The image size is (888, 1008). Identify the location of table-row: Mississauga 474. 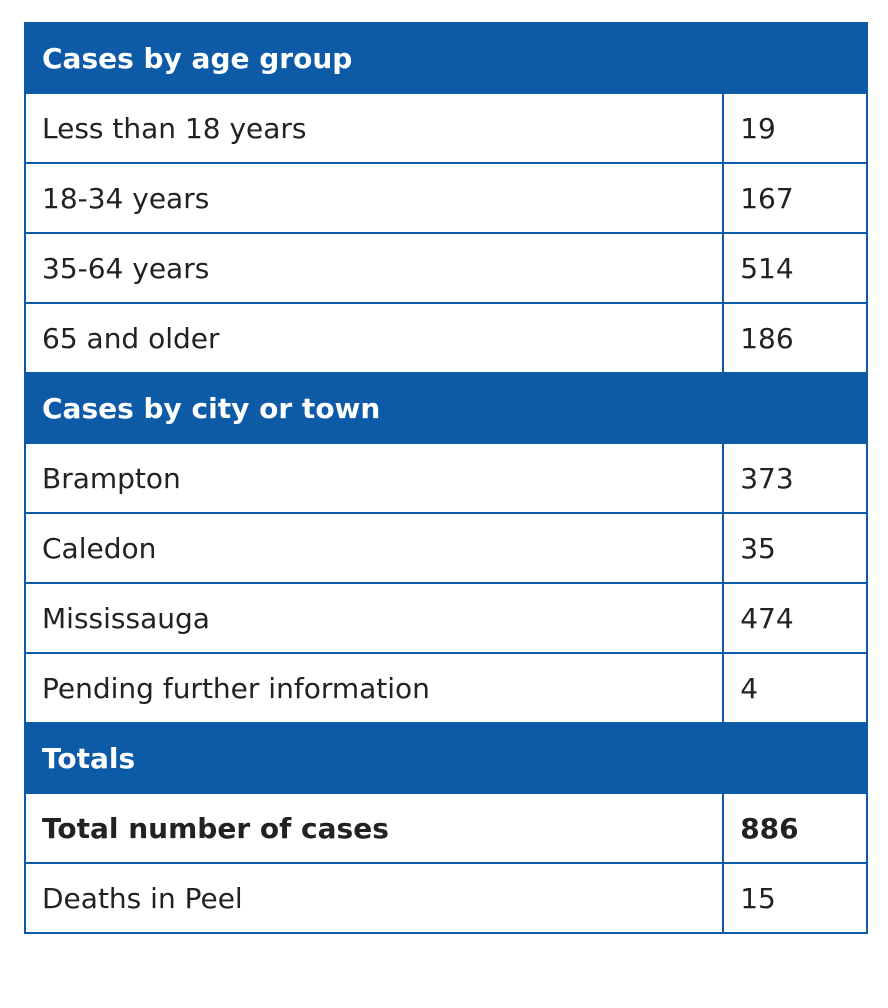
(445, 618).